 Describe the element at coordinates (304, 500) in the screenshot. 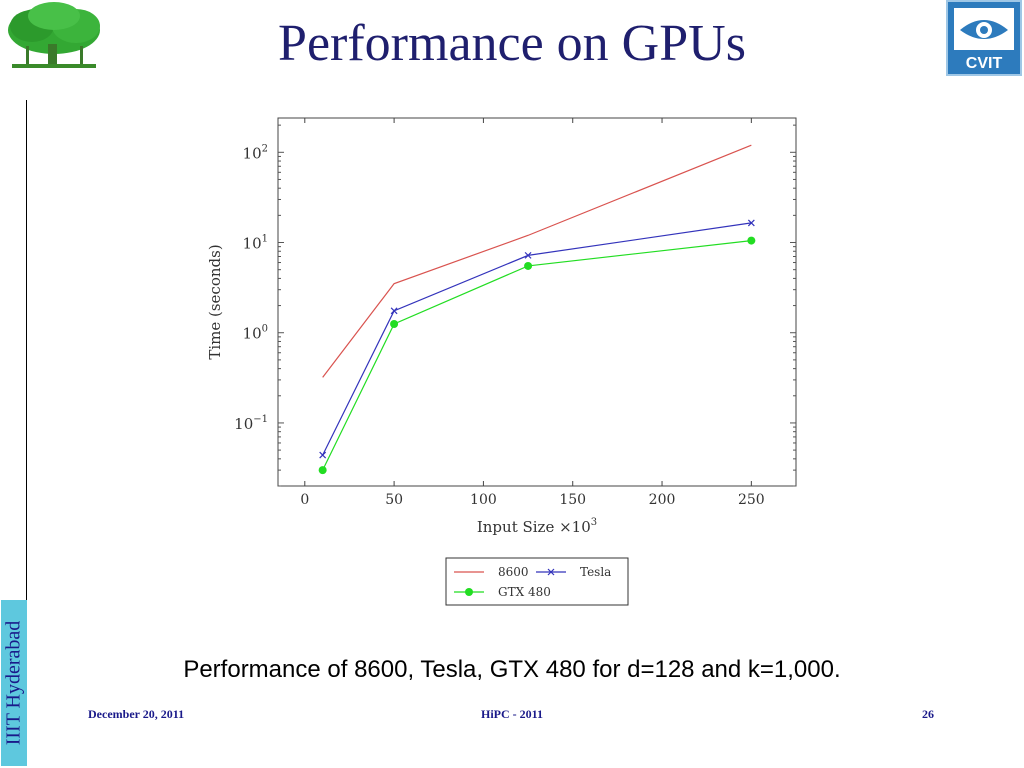

I see `x-tick-label: 0` at that location.